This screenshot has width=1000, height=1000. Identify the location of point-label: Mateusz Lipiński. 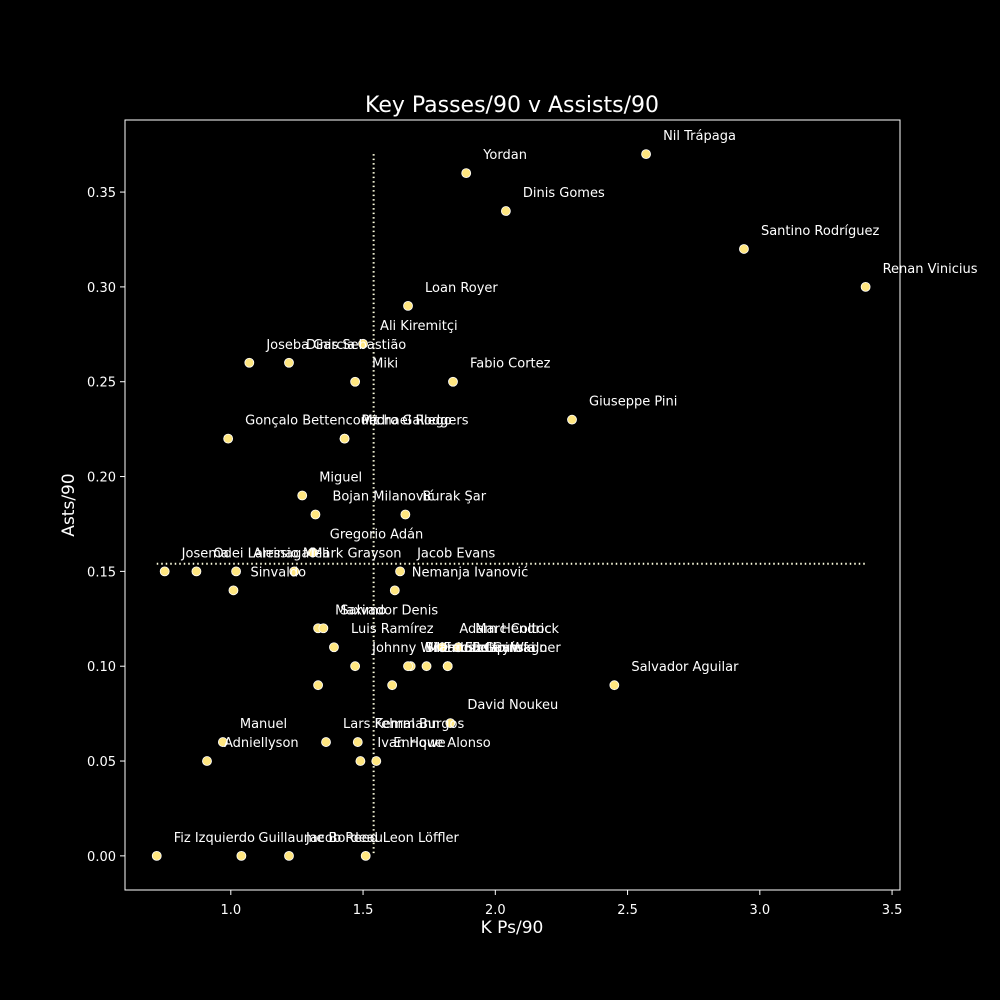
(481, 648).